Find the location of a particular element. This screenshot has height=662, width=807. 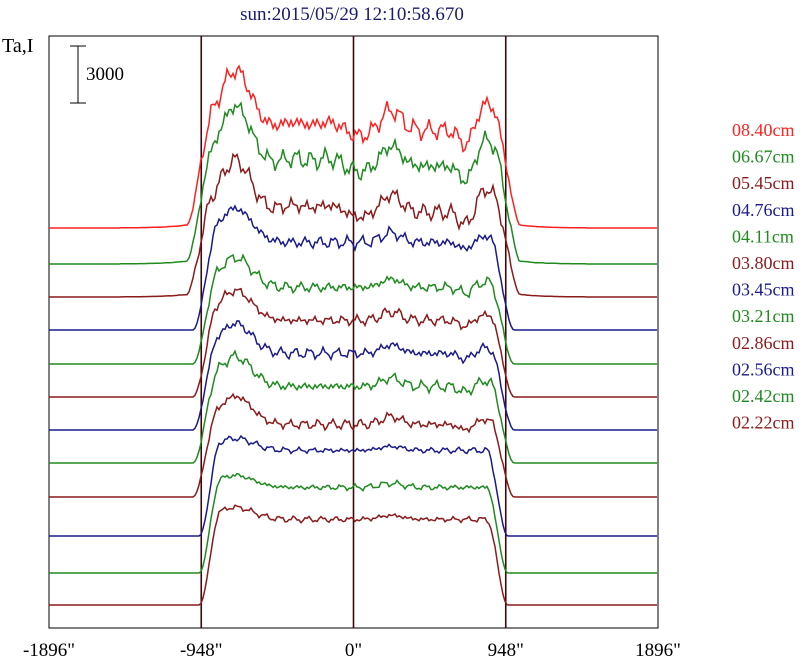

x-tick-label: 0" is located at coordinates (353, 650).